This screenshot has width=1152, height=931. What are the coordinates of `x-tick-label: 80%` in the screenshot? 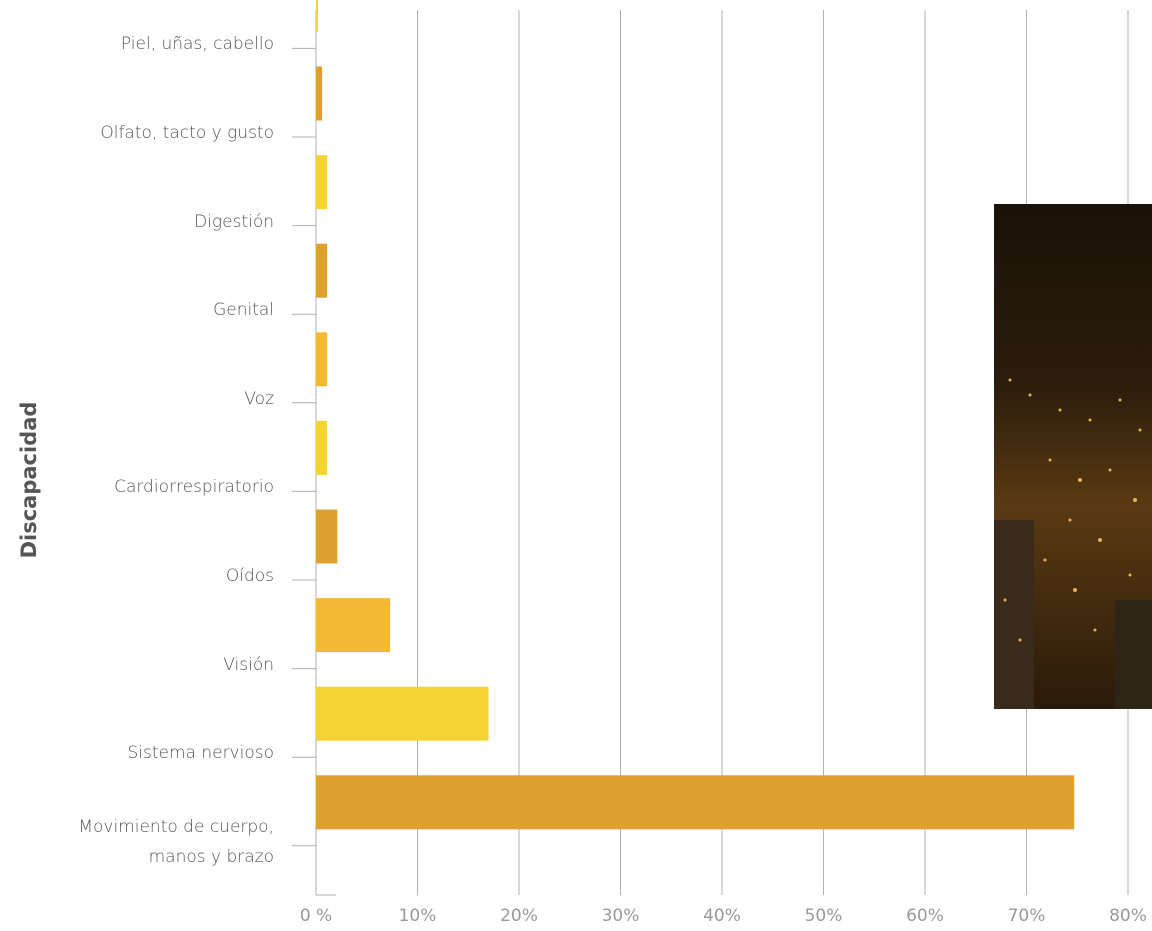 It's located at (1128, 916).